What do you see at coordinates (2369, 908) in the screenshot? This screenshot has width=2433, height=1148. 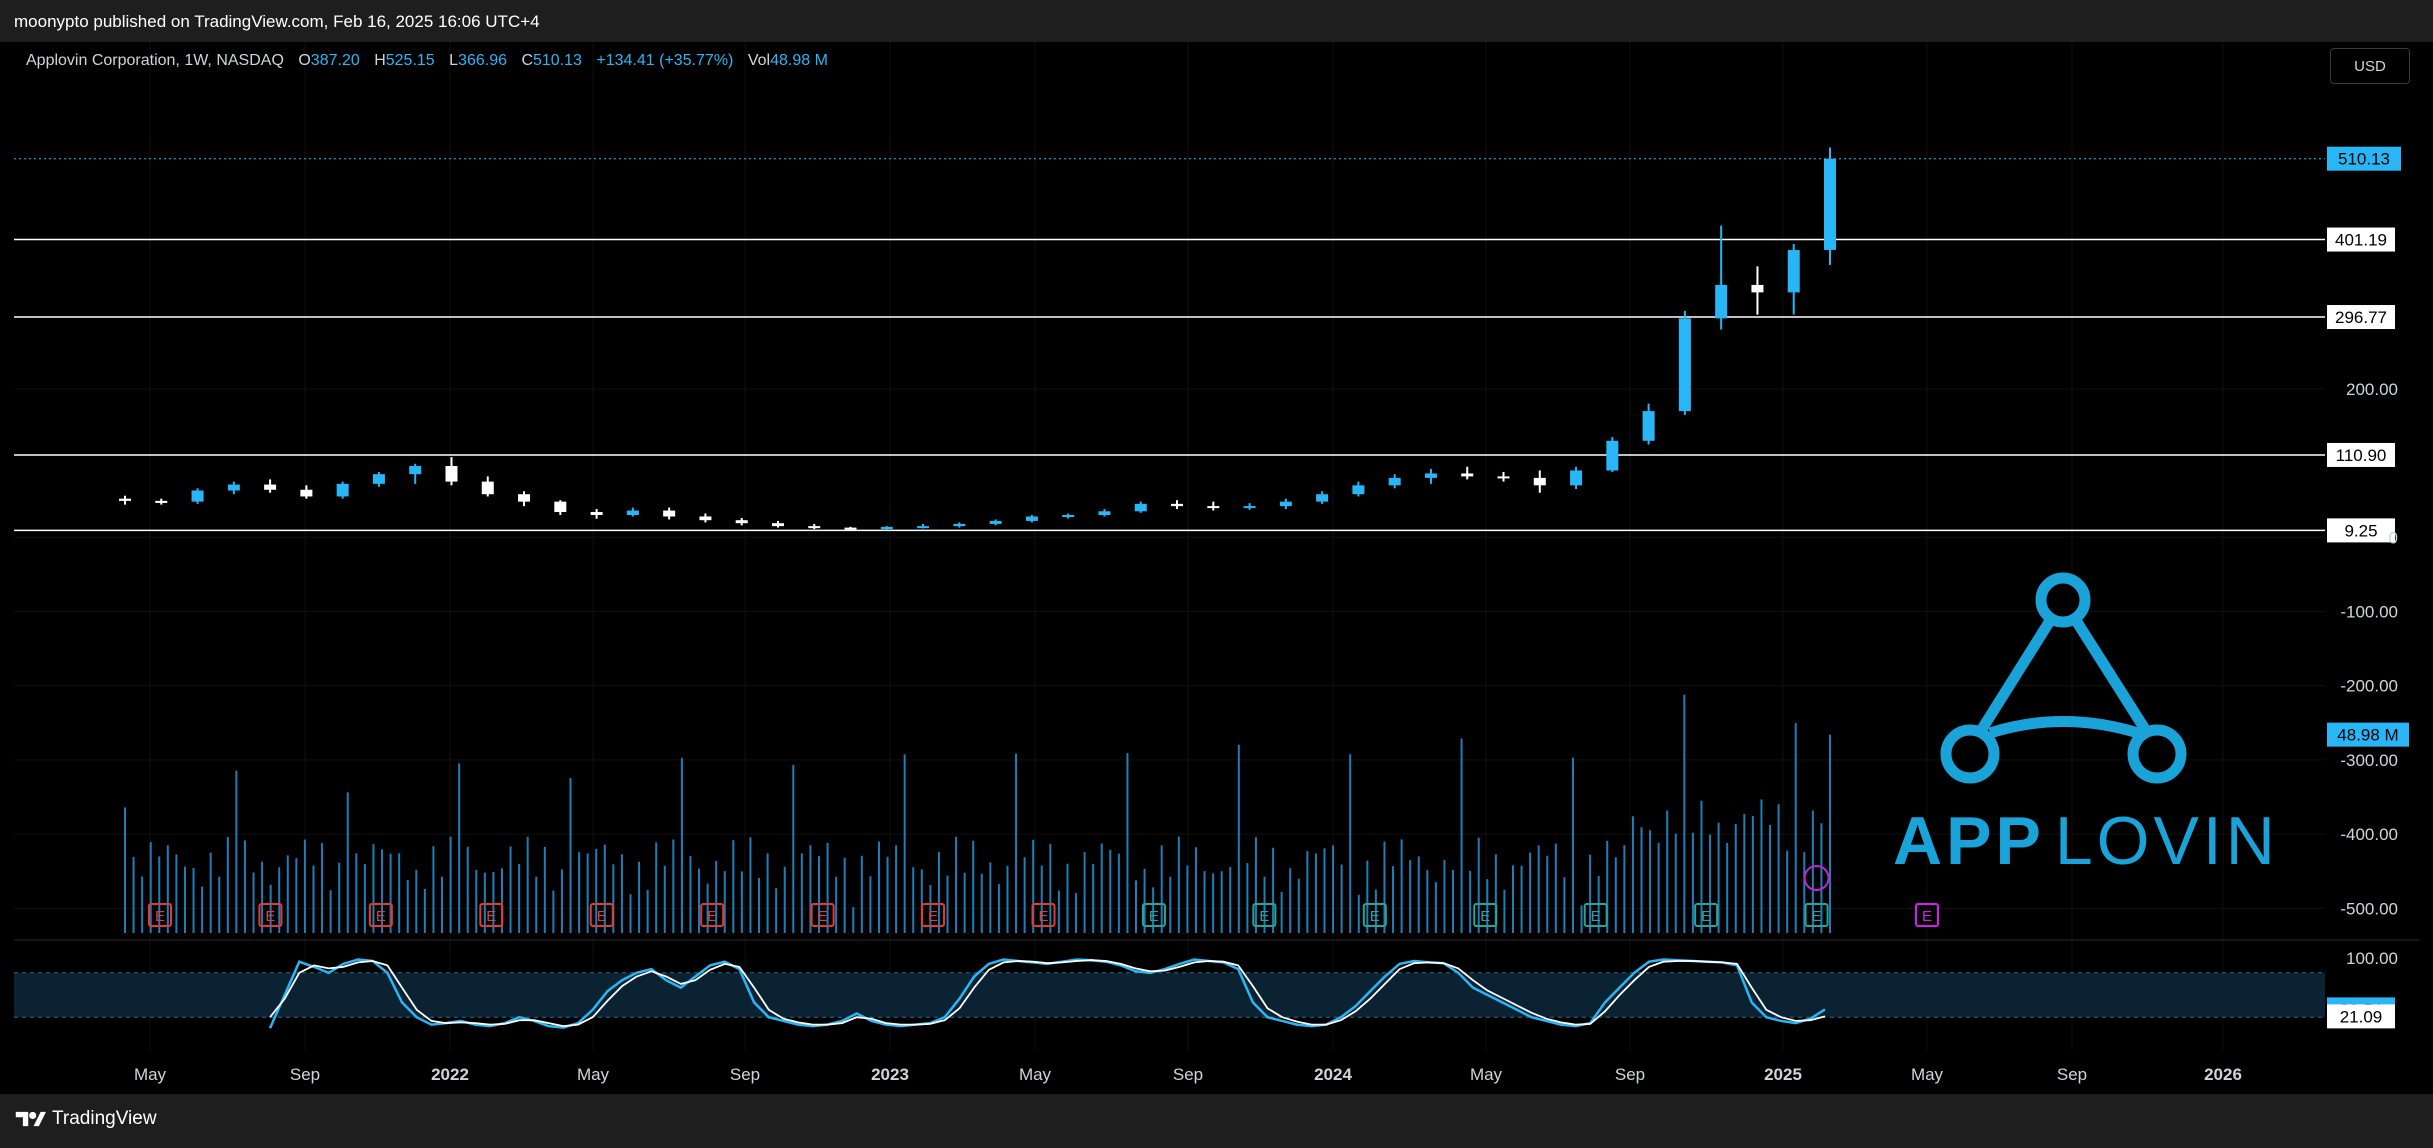 I see `price-tick-label: -500.00` at bounding box center [2369, 908].